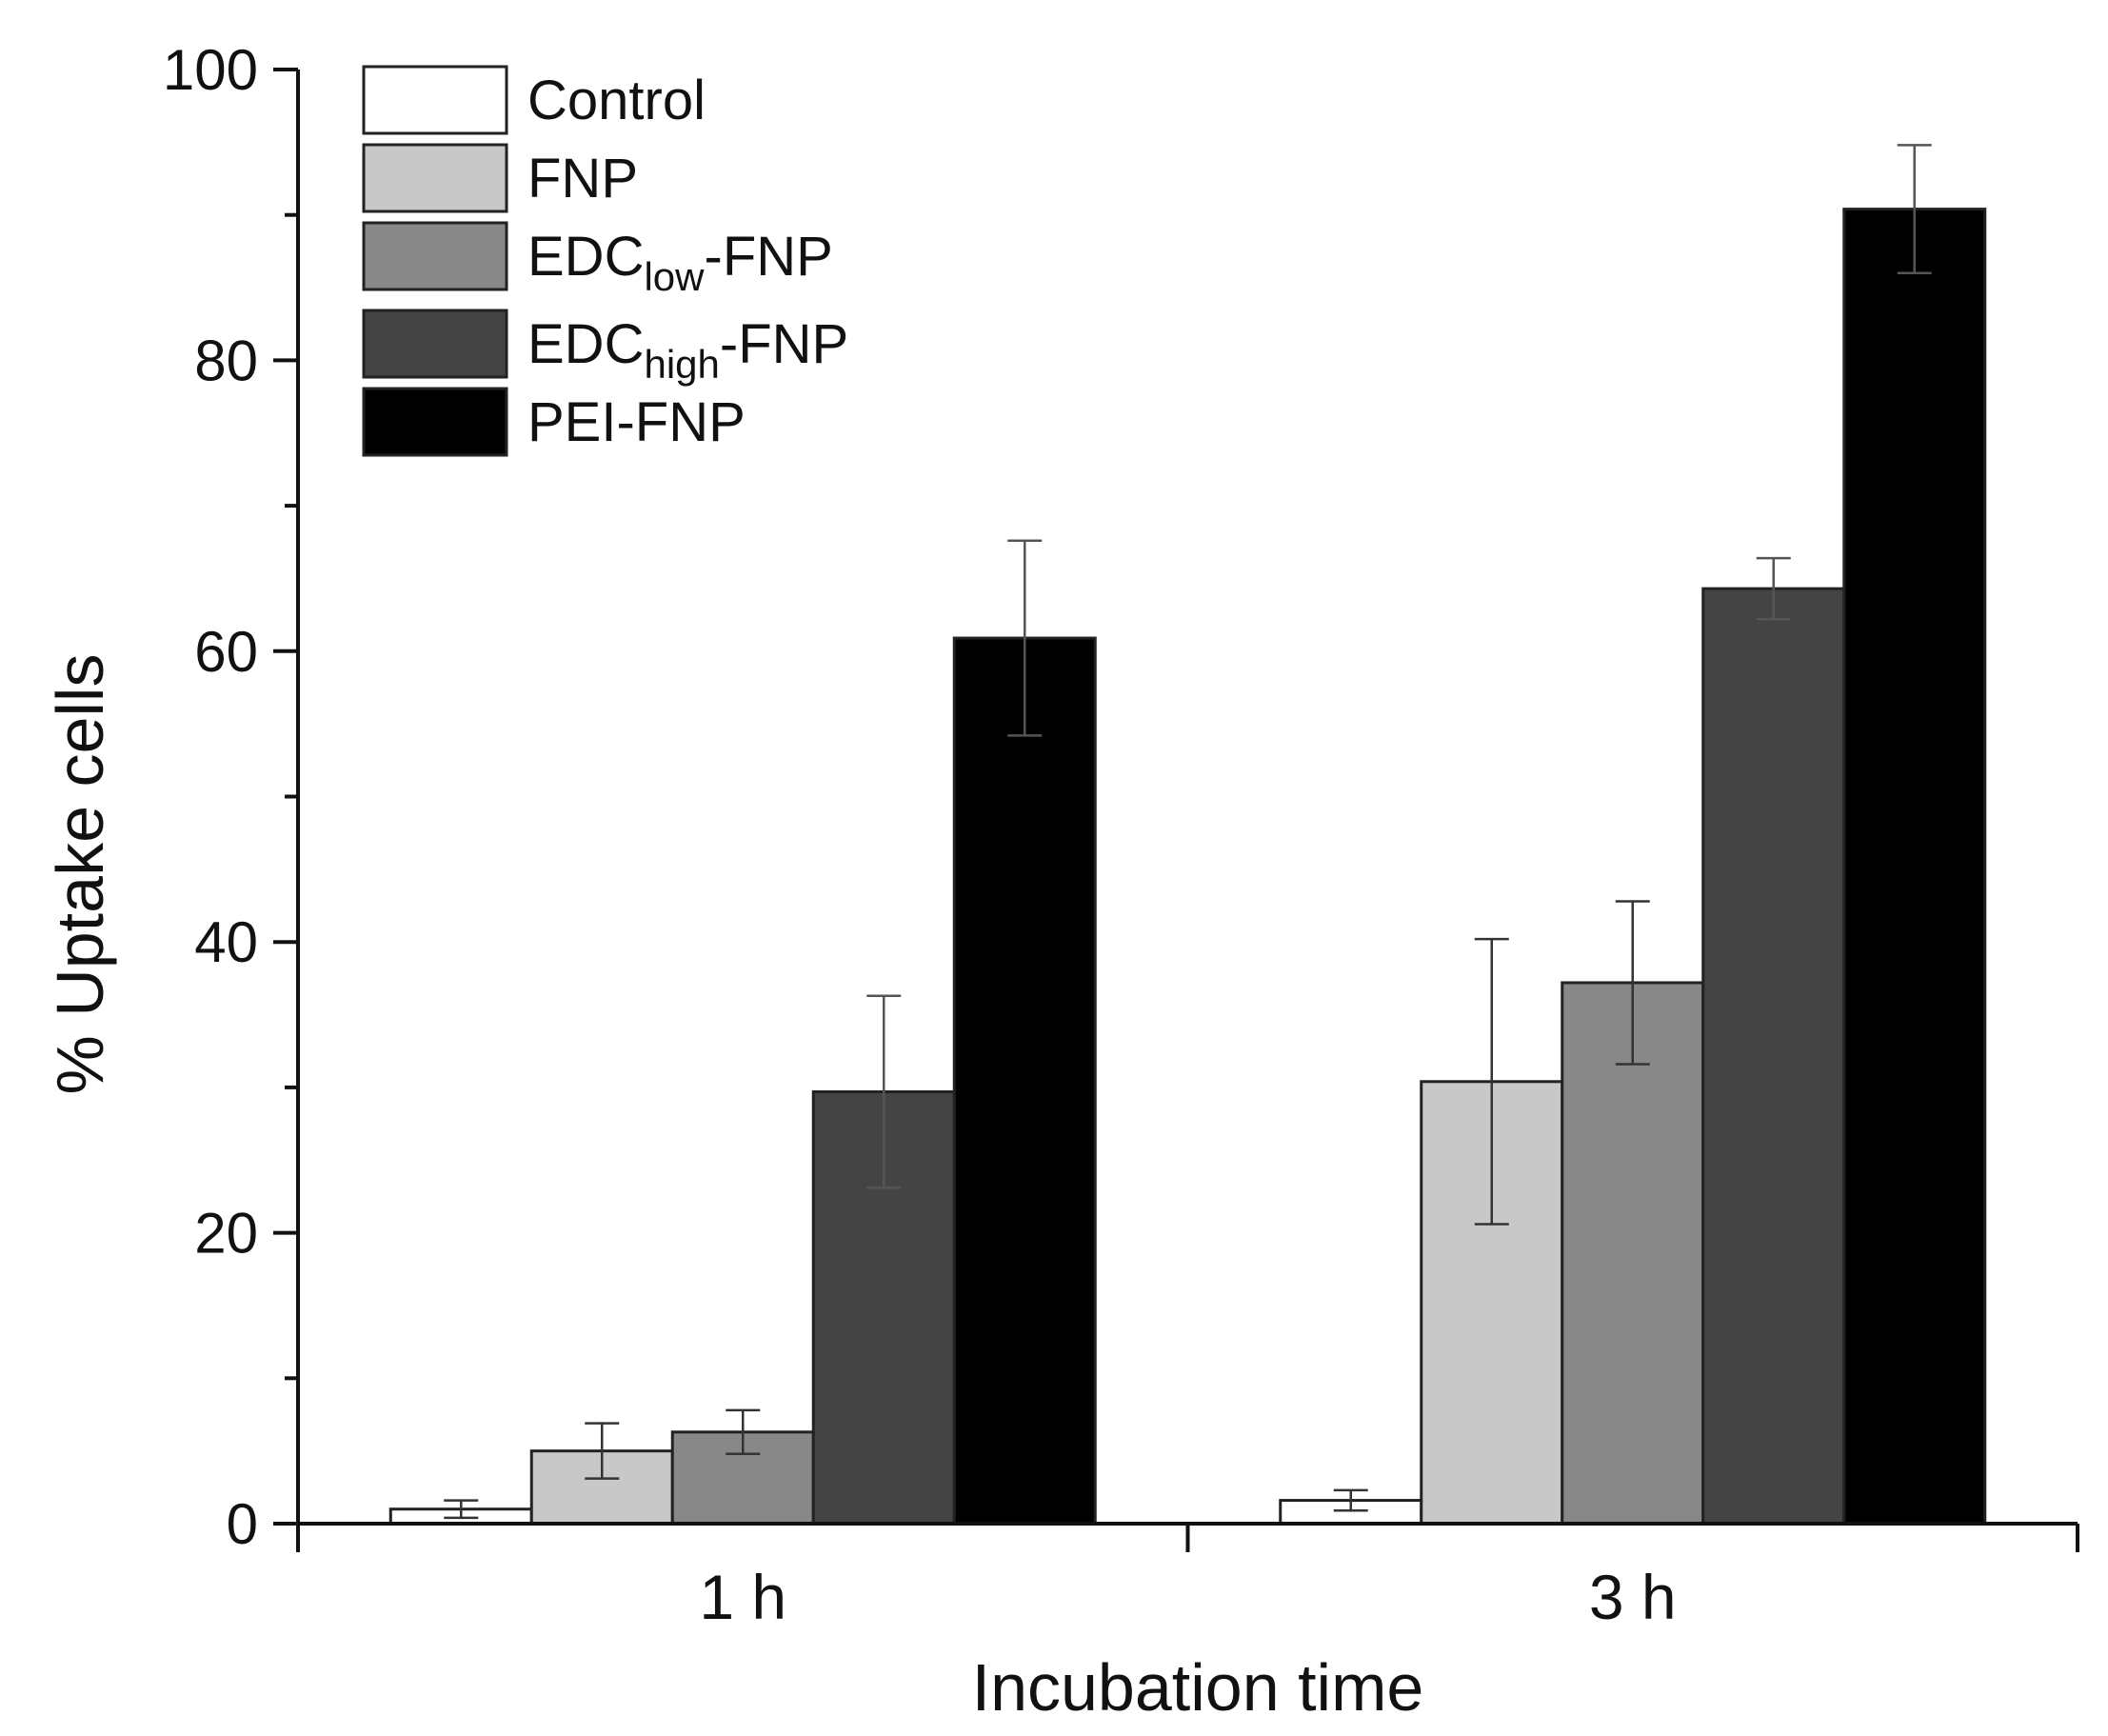  What do you see at coordinates (636, 422) in the screenshot?
I see `legend-label: PEI-FNP` at bounding box center [636, 422].